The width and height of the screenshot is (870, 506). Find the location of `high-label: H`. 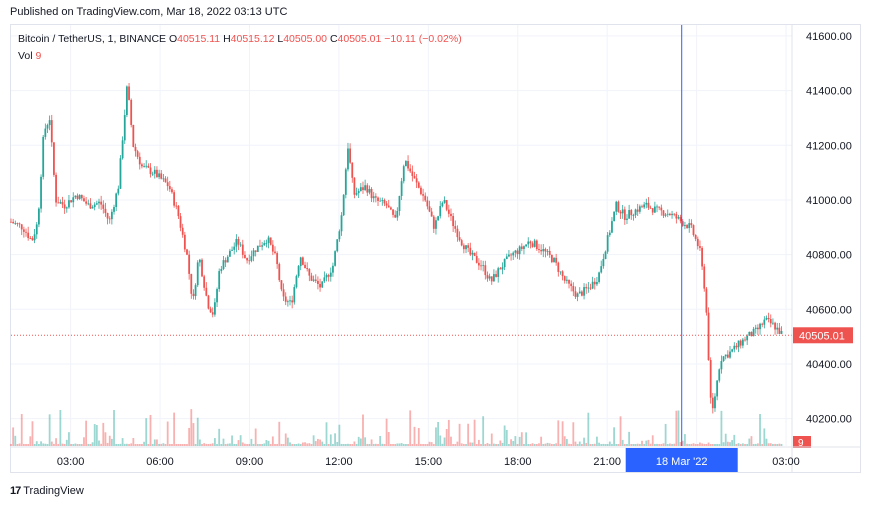

high-label: H is located at coordinates (227, 39).